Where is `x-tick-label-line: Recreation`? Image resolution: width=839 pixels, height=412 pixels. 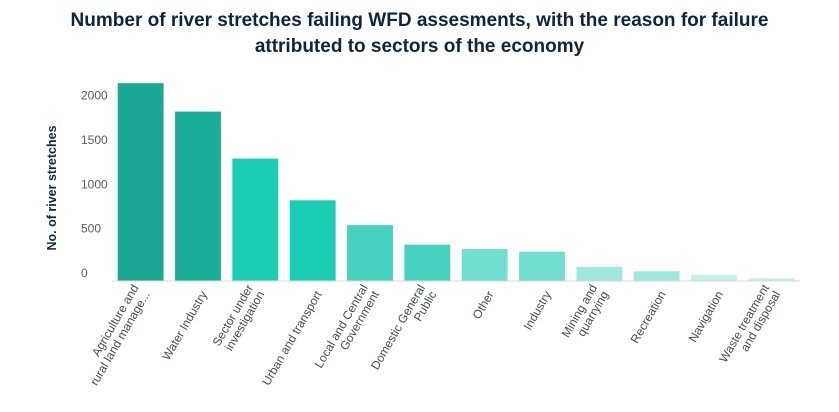 x-tick-label-line: Recreation is located at coordinates (648, 317).